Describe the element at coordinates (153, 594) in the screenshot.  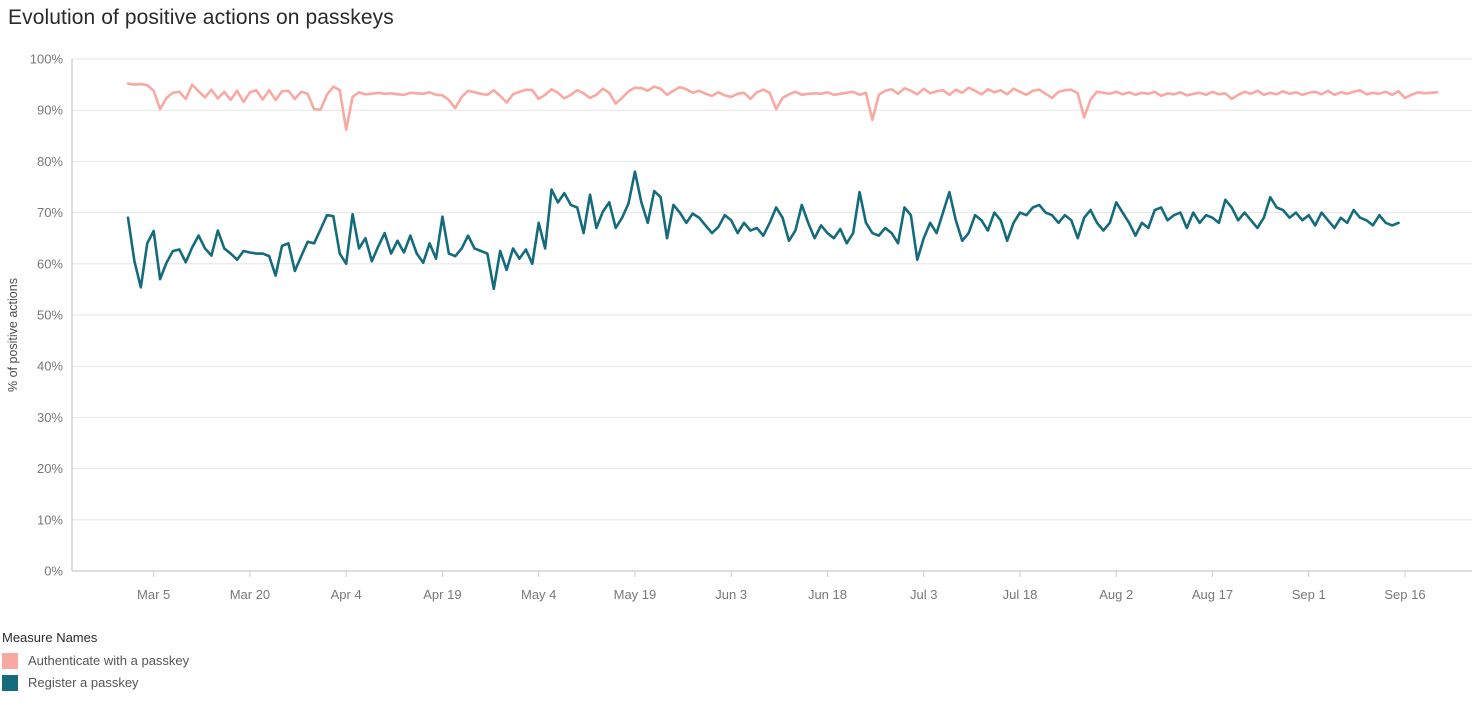
I see `x-axis-tick-label: Mar 5` at that location.